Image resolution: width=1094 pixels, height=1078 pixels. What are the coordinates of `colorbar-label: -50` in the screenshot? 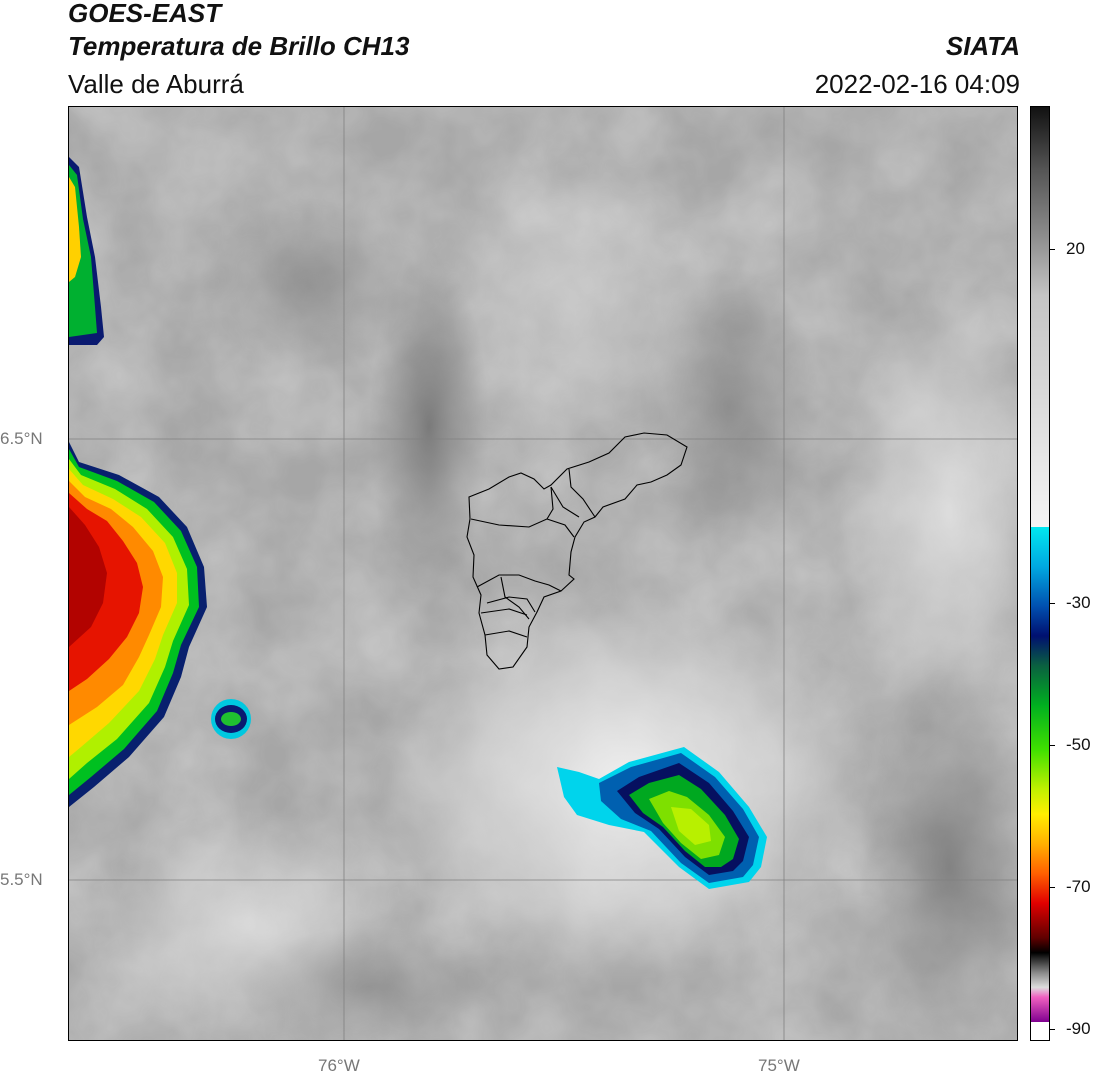 It's located at (1078, 744).